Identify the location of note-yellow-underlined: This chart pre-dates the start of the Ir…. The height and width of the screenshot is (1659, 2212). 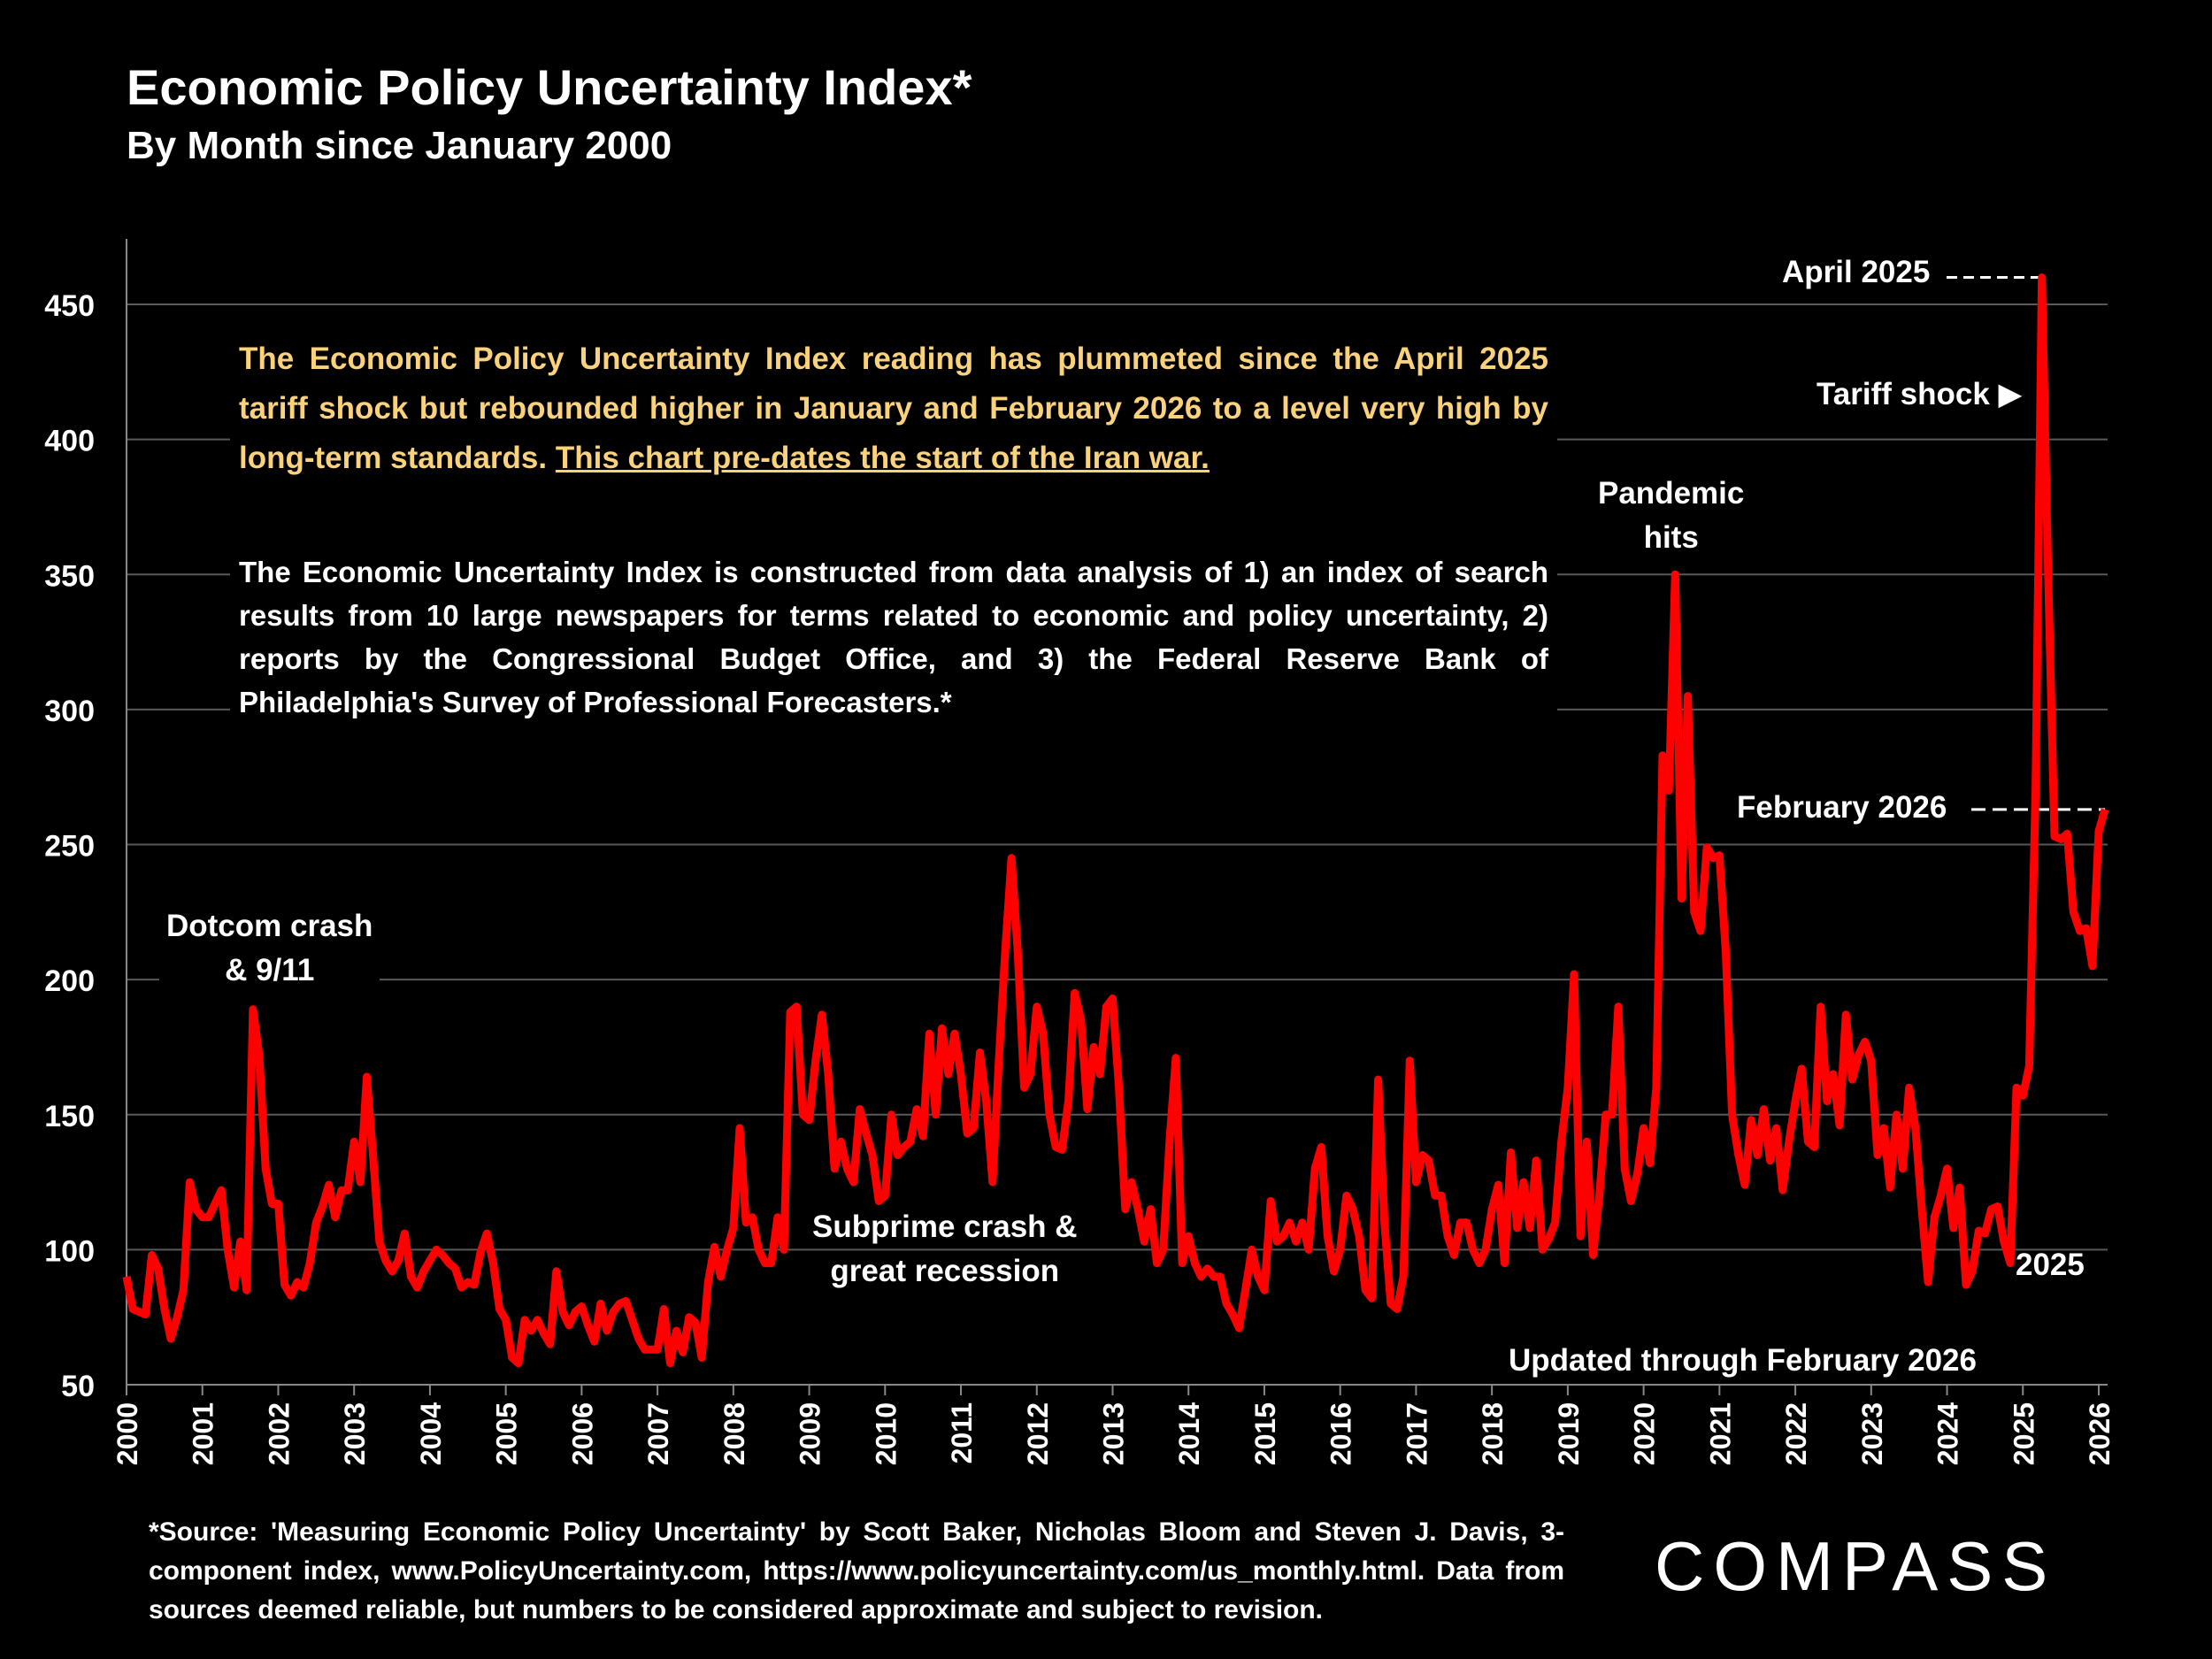
(883, 458).